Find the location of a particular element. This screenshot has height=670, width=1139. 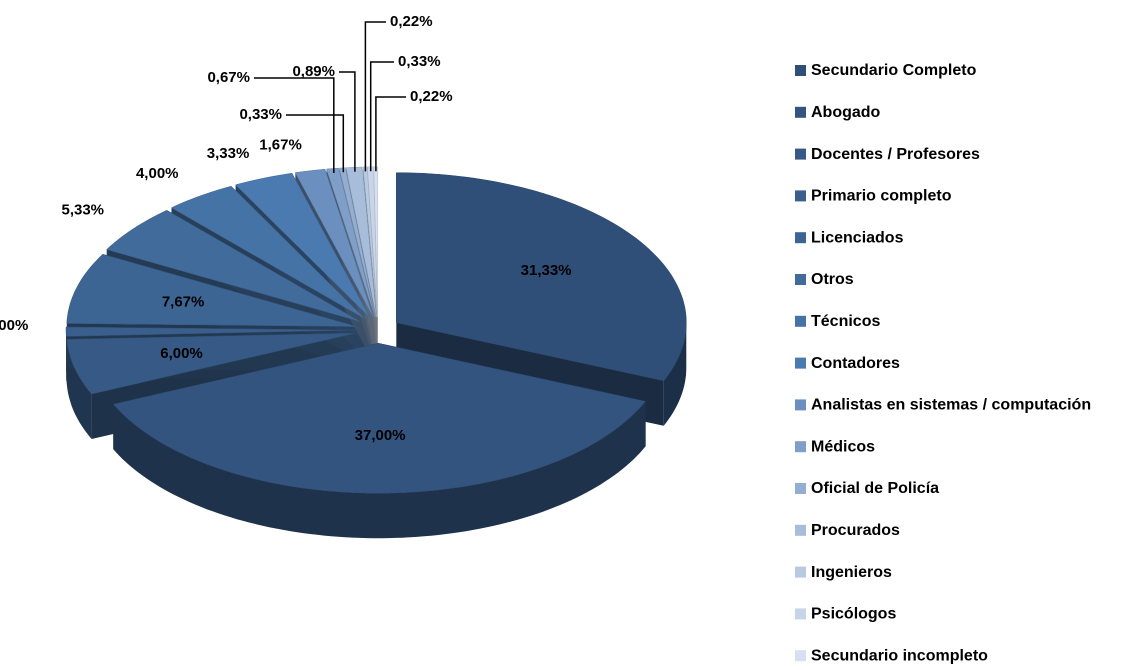

data-label: 31,33% is located at coordinates (546, 270).